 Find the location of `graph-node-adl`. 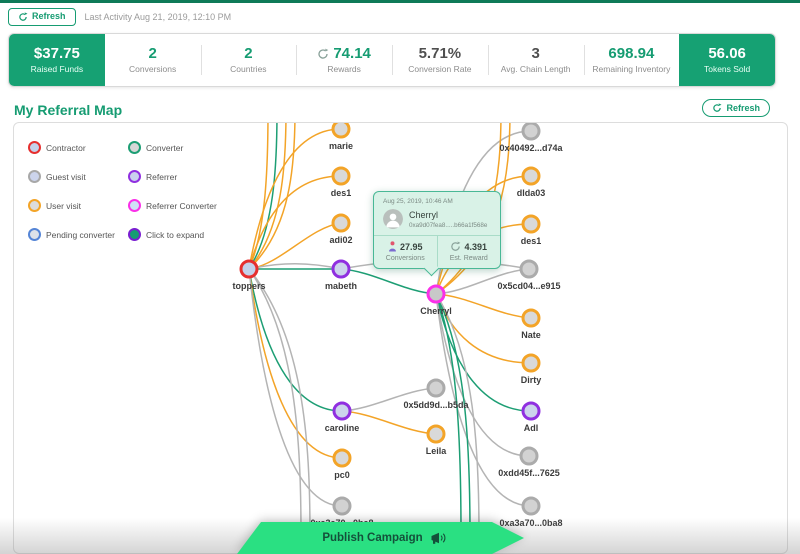

graph-node-adl is located at coordinates (531, 411).